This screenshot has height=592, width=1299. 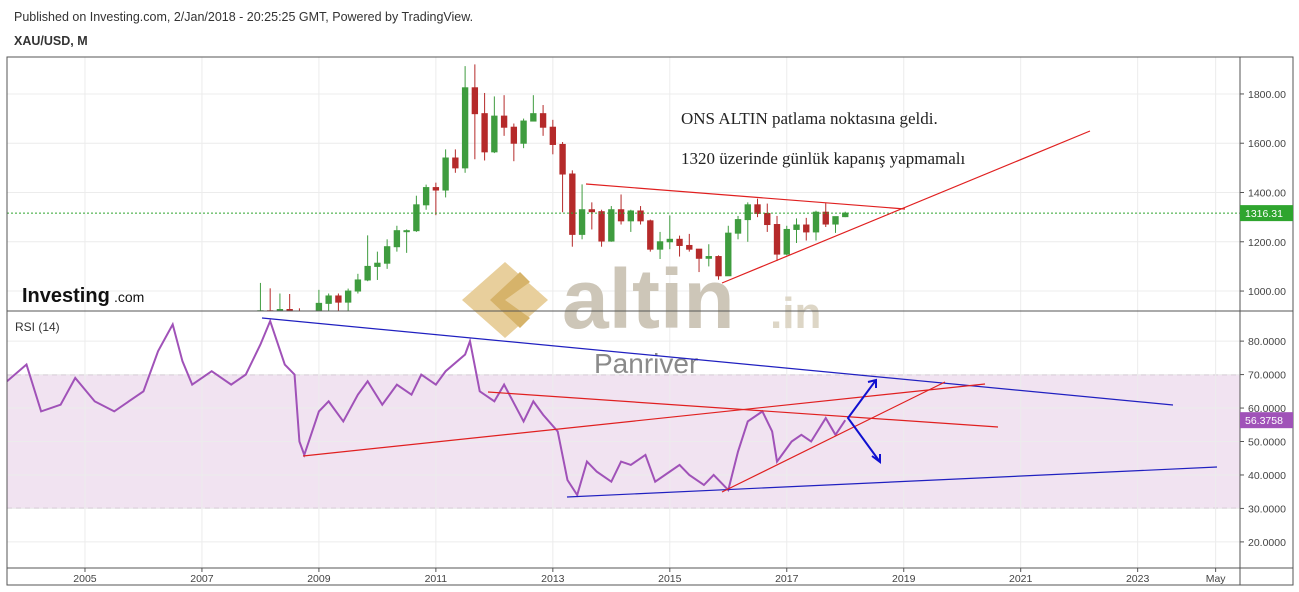 What do you see at coordinates (553, 579) in the screenshot?
I see `x-tick-label: 2013` at bounding box center [553, 579].